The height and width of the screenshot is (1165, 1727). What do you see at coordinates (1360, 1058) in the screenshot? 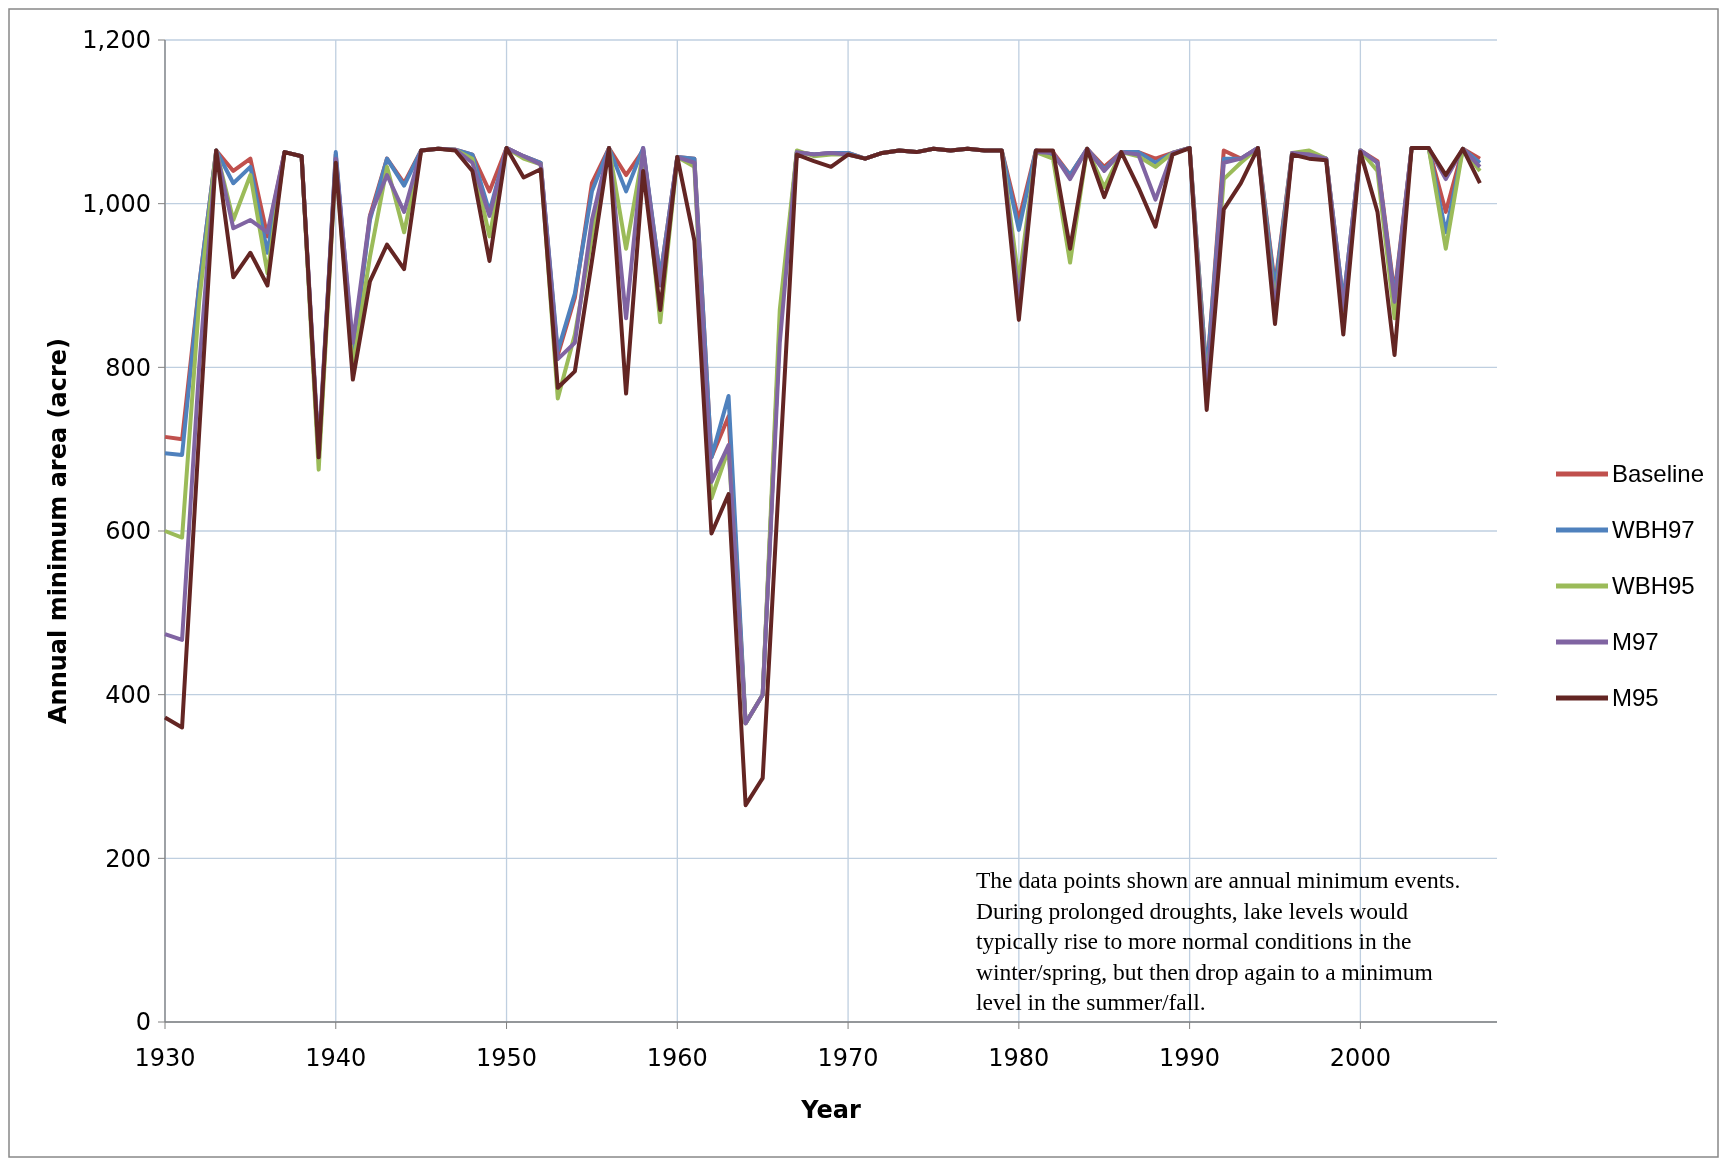
I see `x-tick-label: 2000` at bounding box center [1360, 1058].